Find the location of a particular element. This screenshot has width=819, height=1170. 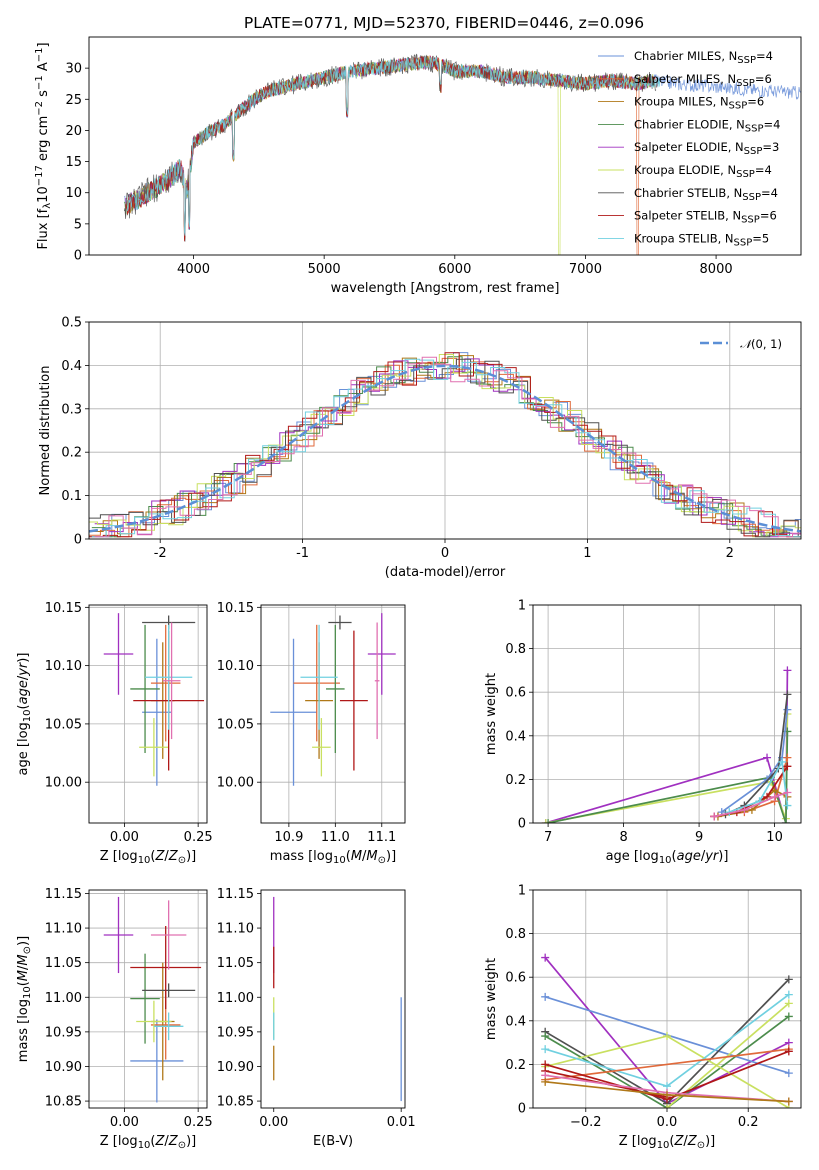

x-tick-label: 6000 is located at coordinates (454, 269).